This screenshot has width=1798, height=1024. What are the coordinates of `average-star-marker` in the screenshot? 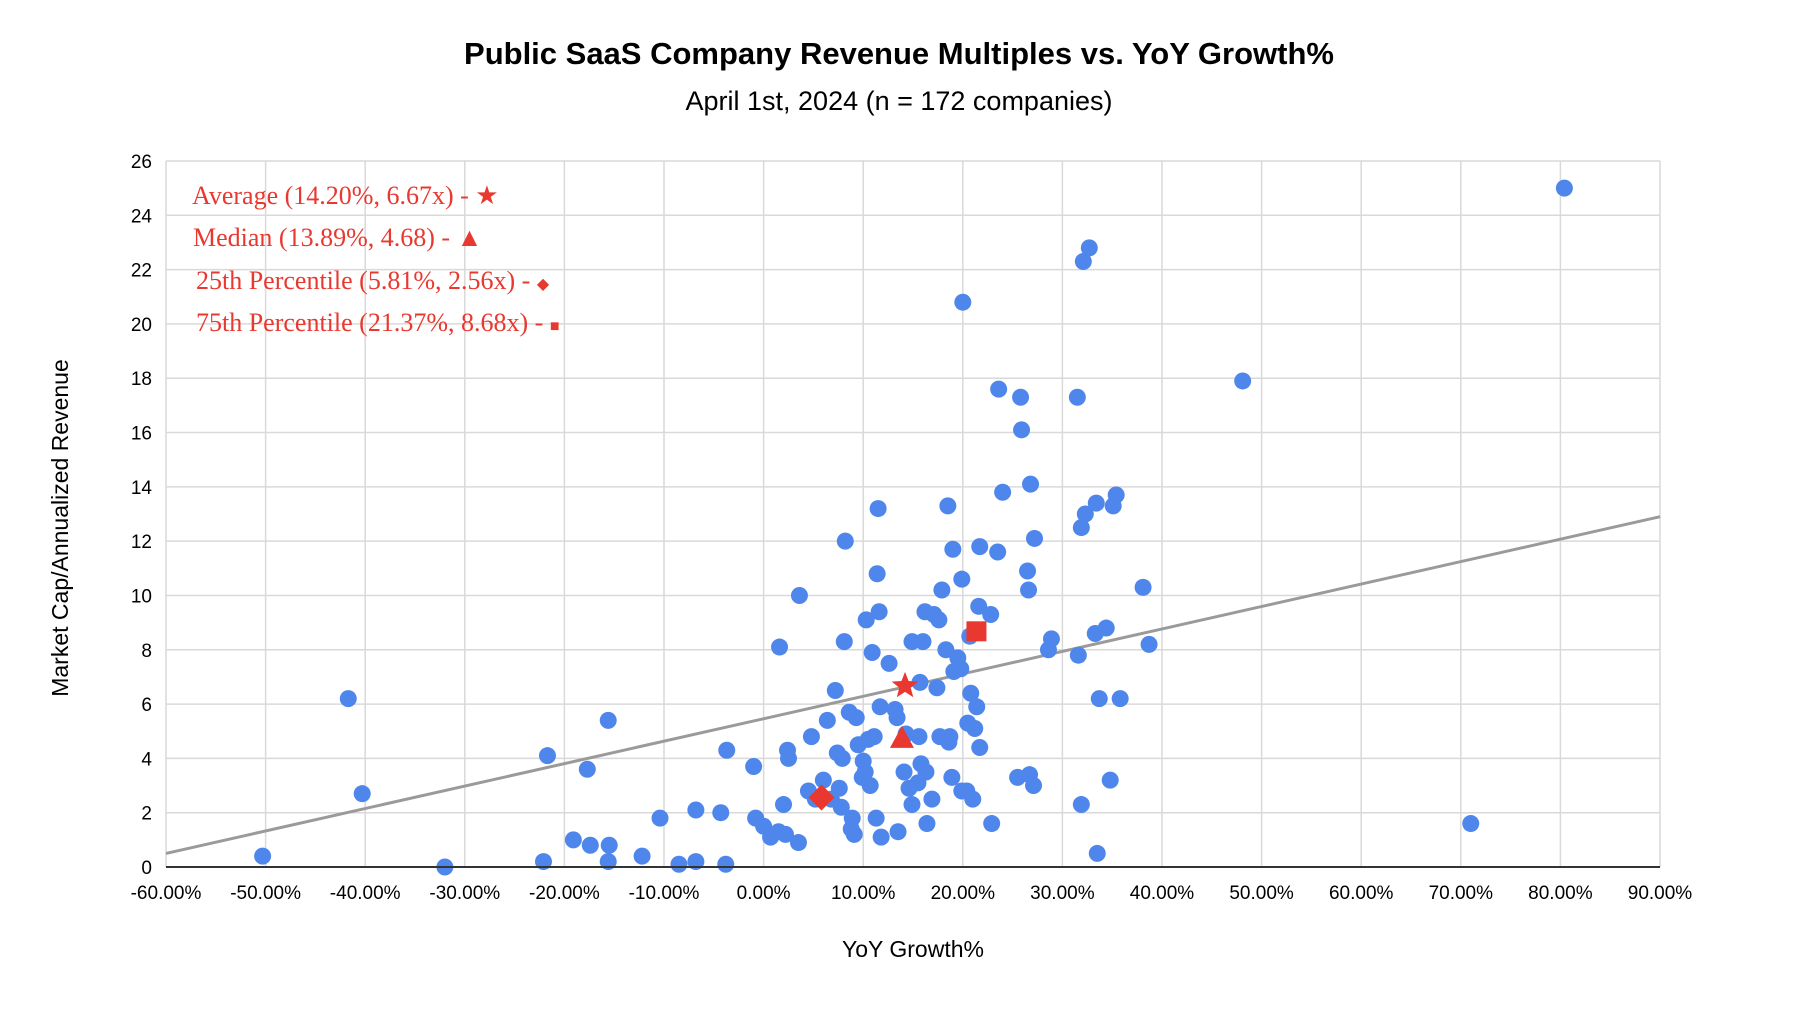 It's located at (905, 684).